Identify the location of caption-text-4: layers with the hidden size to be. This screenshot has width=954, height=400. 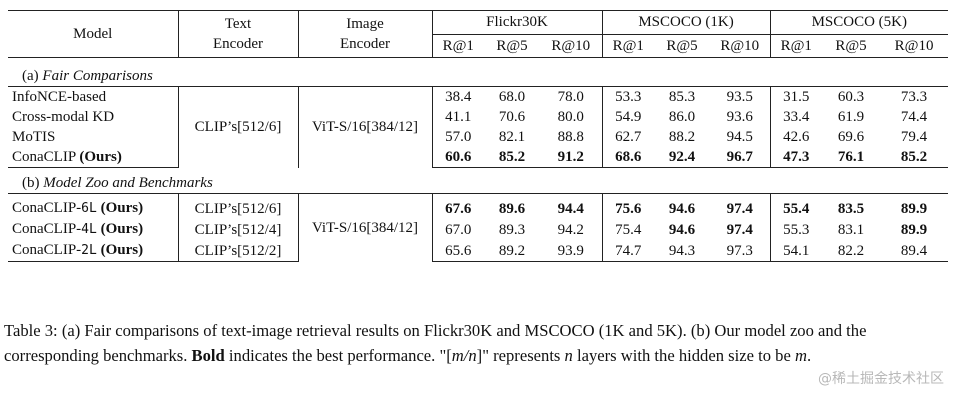
(683, 355).